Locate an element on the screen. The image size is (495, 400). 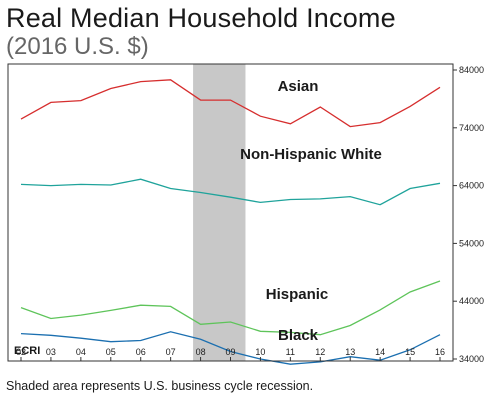
recession-shading is located at coordinates (219, 212).